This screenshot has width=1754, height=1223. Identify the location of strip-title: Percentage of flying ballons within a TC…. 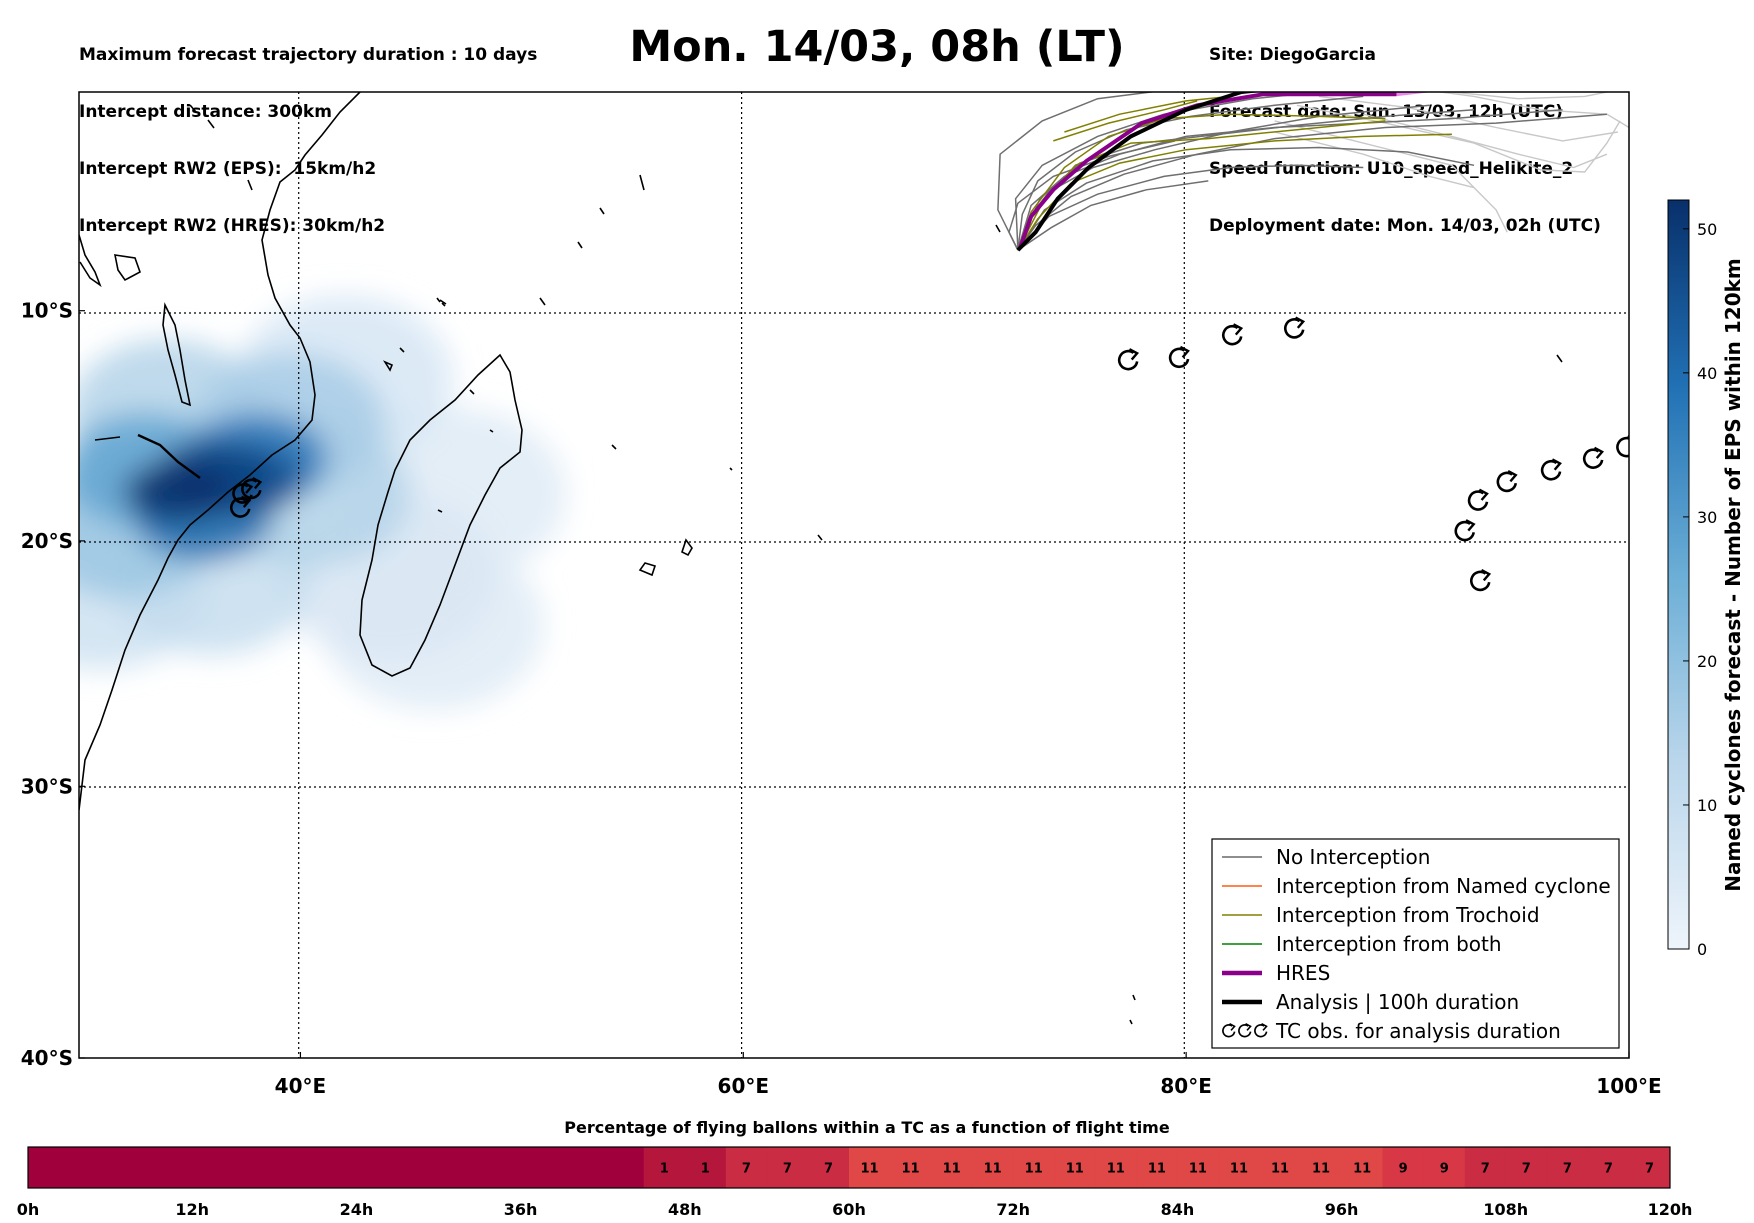
(867, 1127).